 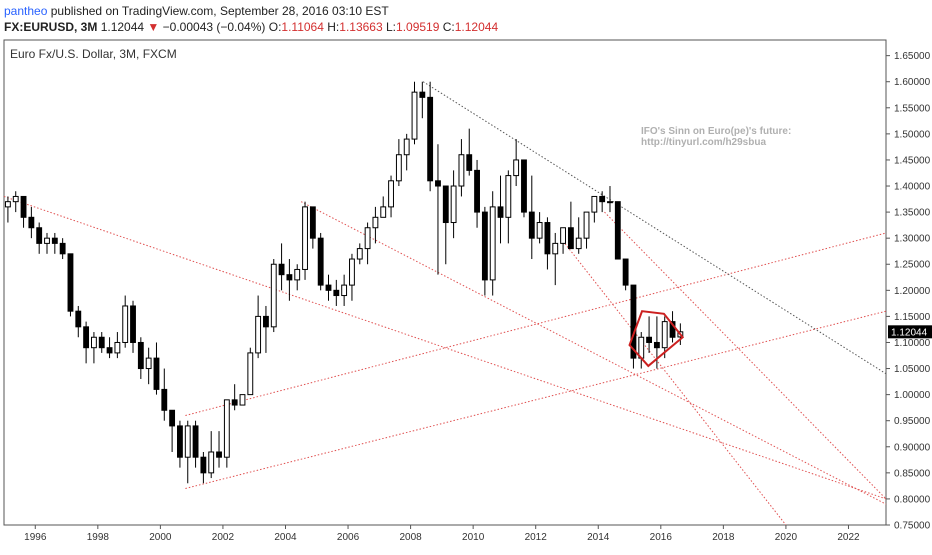 What do you see at coordinates (333, 27) in the screenshot?
I see `high-label: H:` at bounding box center [333, 27].